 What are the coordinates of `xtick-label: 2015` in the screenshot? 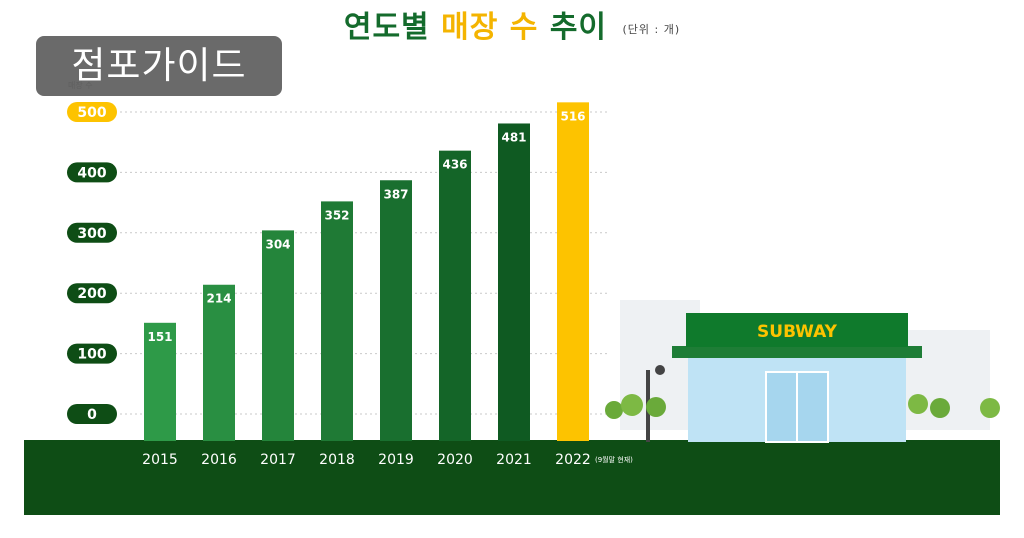 It's located at (160, 460).